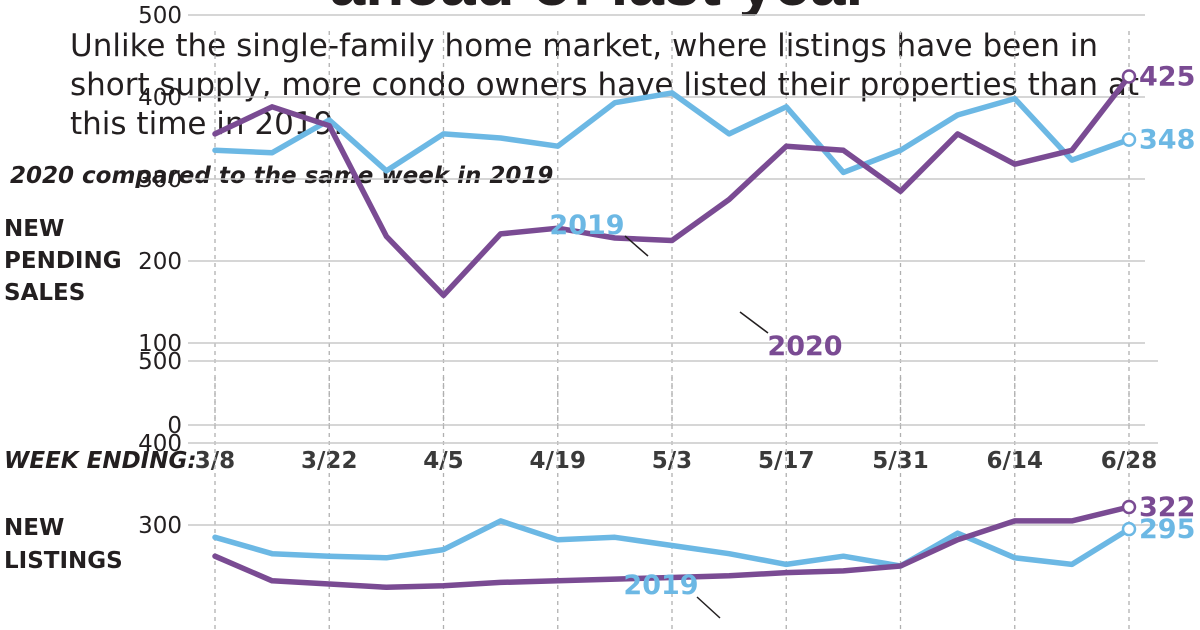 The height and width of the screenshot is (630, 1200). I want to click on y-tick-label: 0, so click(174, 426).